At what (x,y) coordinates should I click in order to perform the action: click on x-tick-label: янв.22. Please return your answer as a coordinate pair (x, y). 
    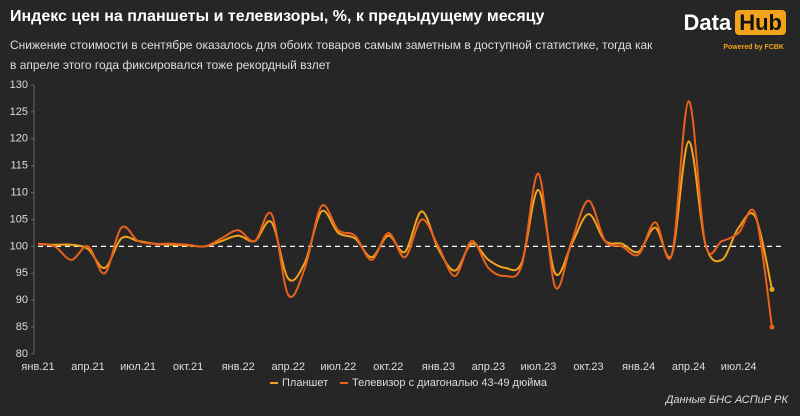
    Looking at the image, I should click on (238, 367).